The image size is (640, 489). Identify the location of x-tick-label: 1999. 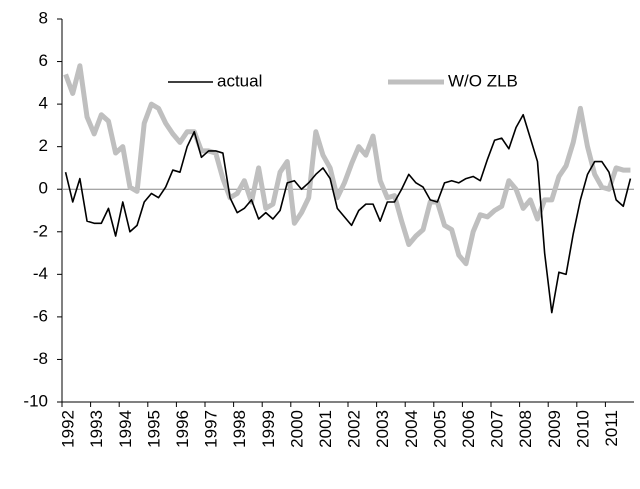
(268, 429).